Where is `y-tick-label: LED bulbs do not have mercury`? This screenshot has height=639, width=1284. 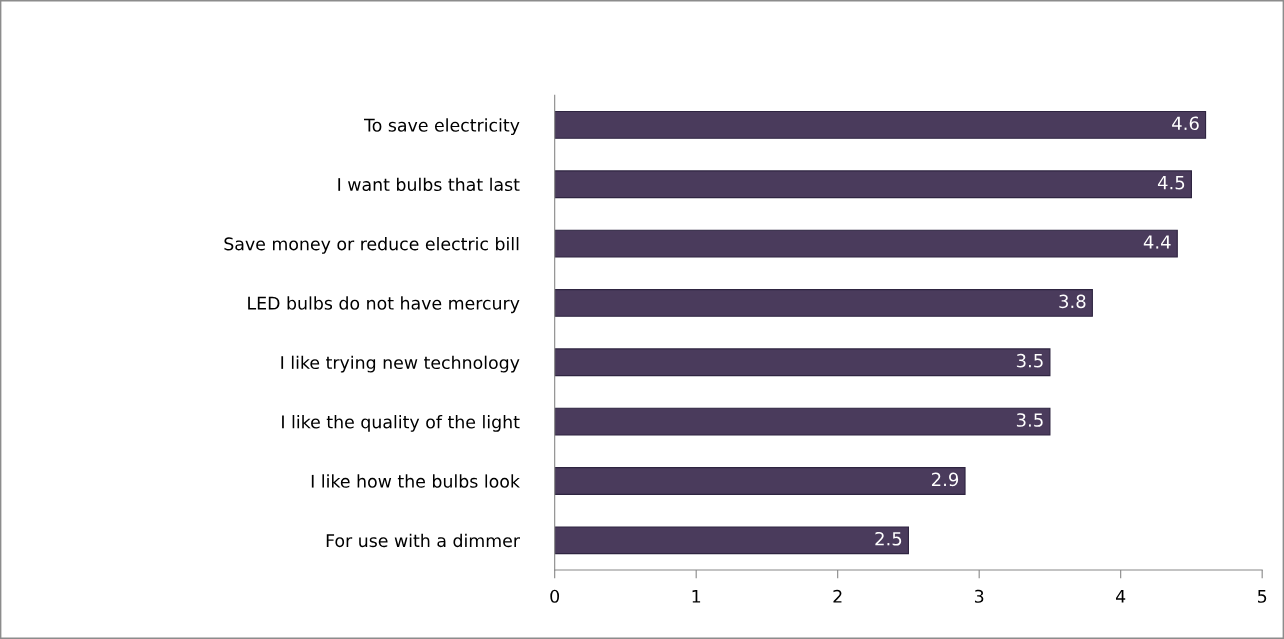
y-tick-label: LED bulbs do not have mercury is located at coordinates (384, 305).